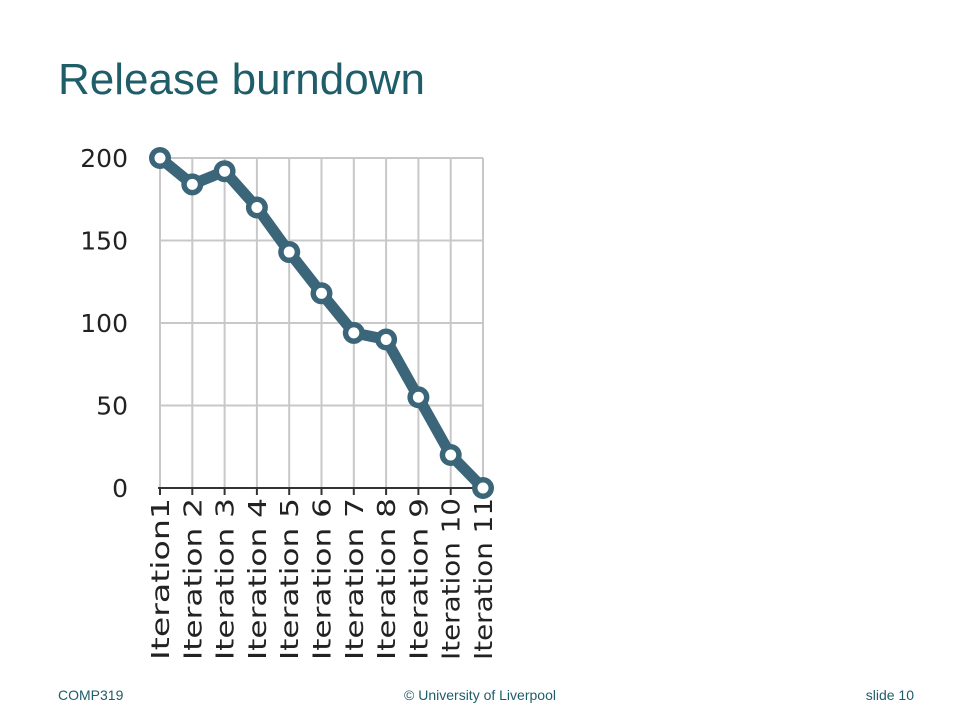  I want to click on x-tick-label: Iteration 9, so click(418, 579).